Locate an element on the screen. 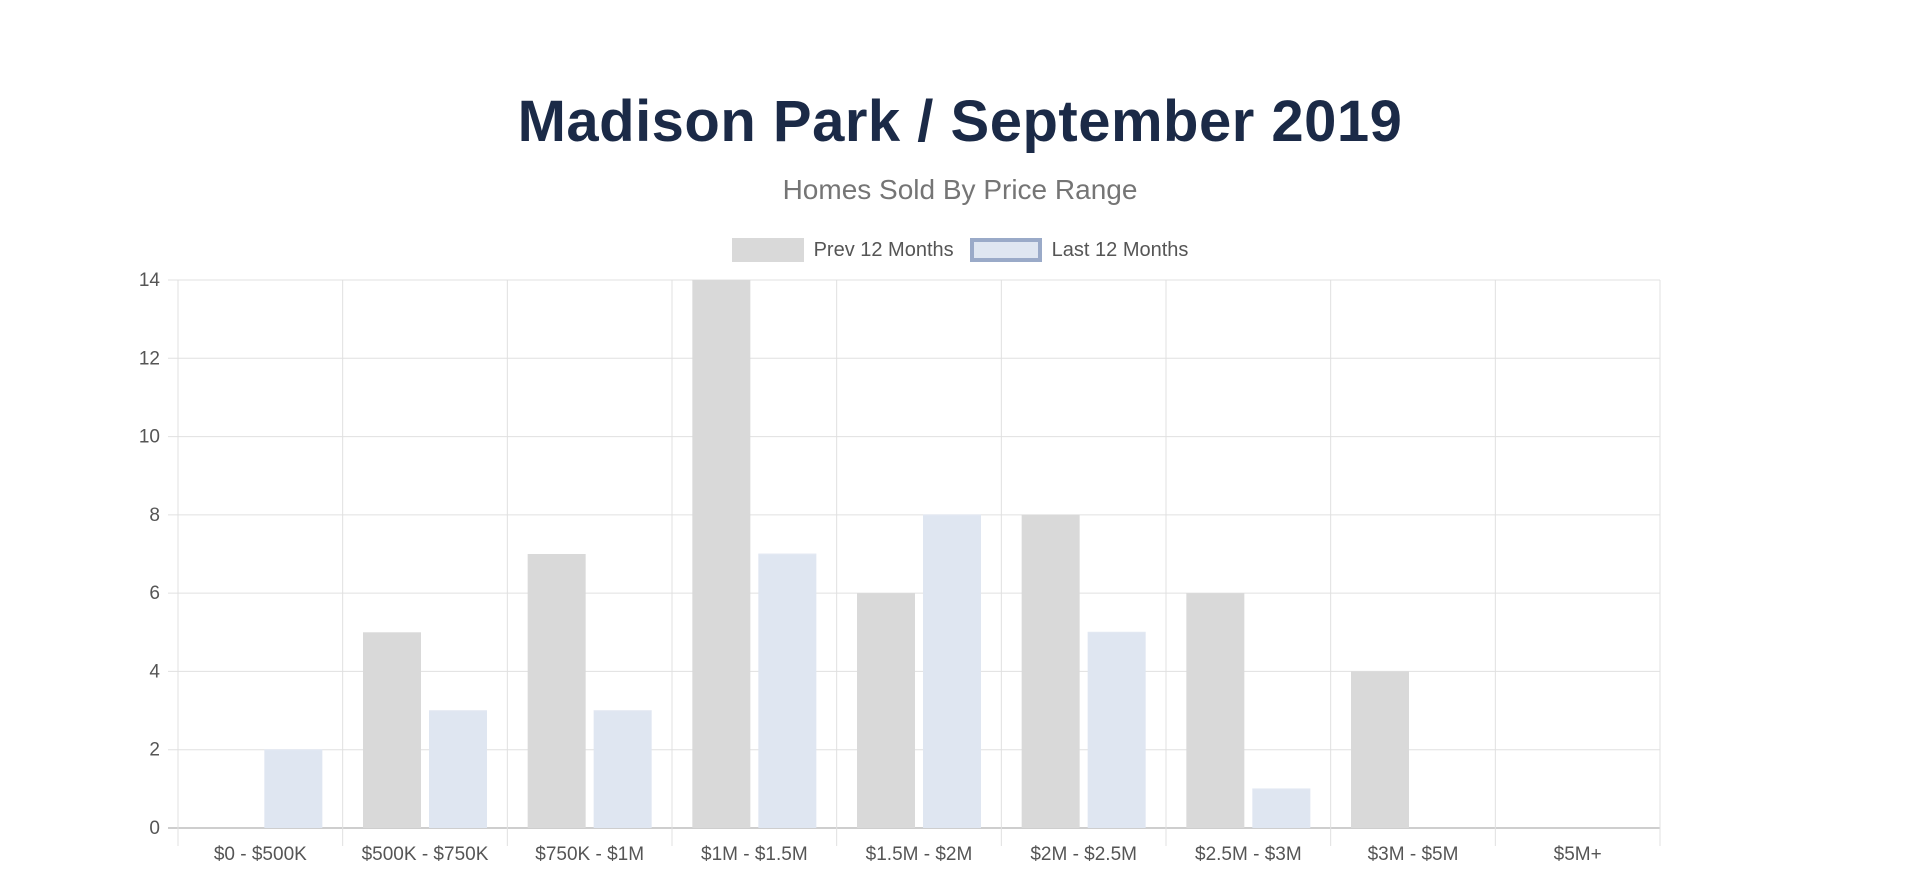 Image resolution: width=1920 pixels, height=882 pixels. x-tick-label: $1.5M - $2M is located at coordinates (919, 854).